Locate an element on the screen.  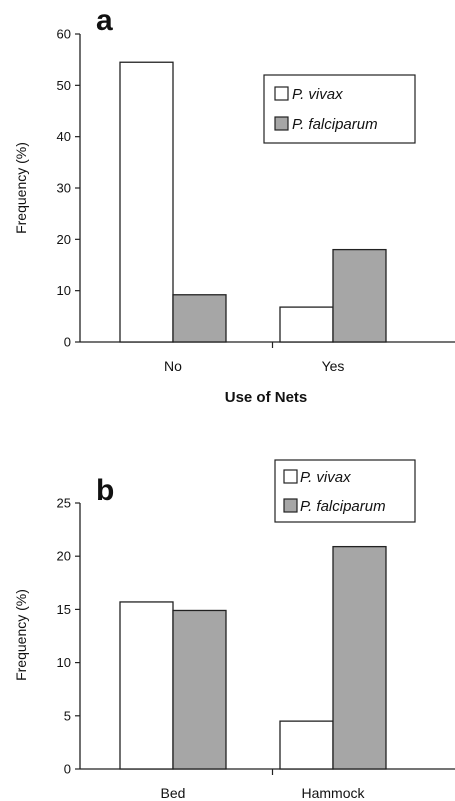
panel-a-y-tick-label: 10 is located at coordinates (64, 290).